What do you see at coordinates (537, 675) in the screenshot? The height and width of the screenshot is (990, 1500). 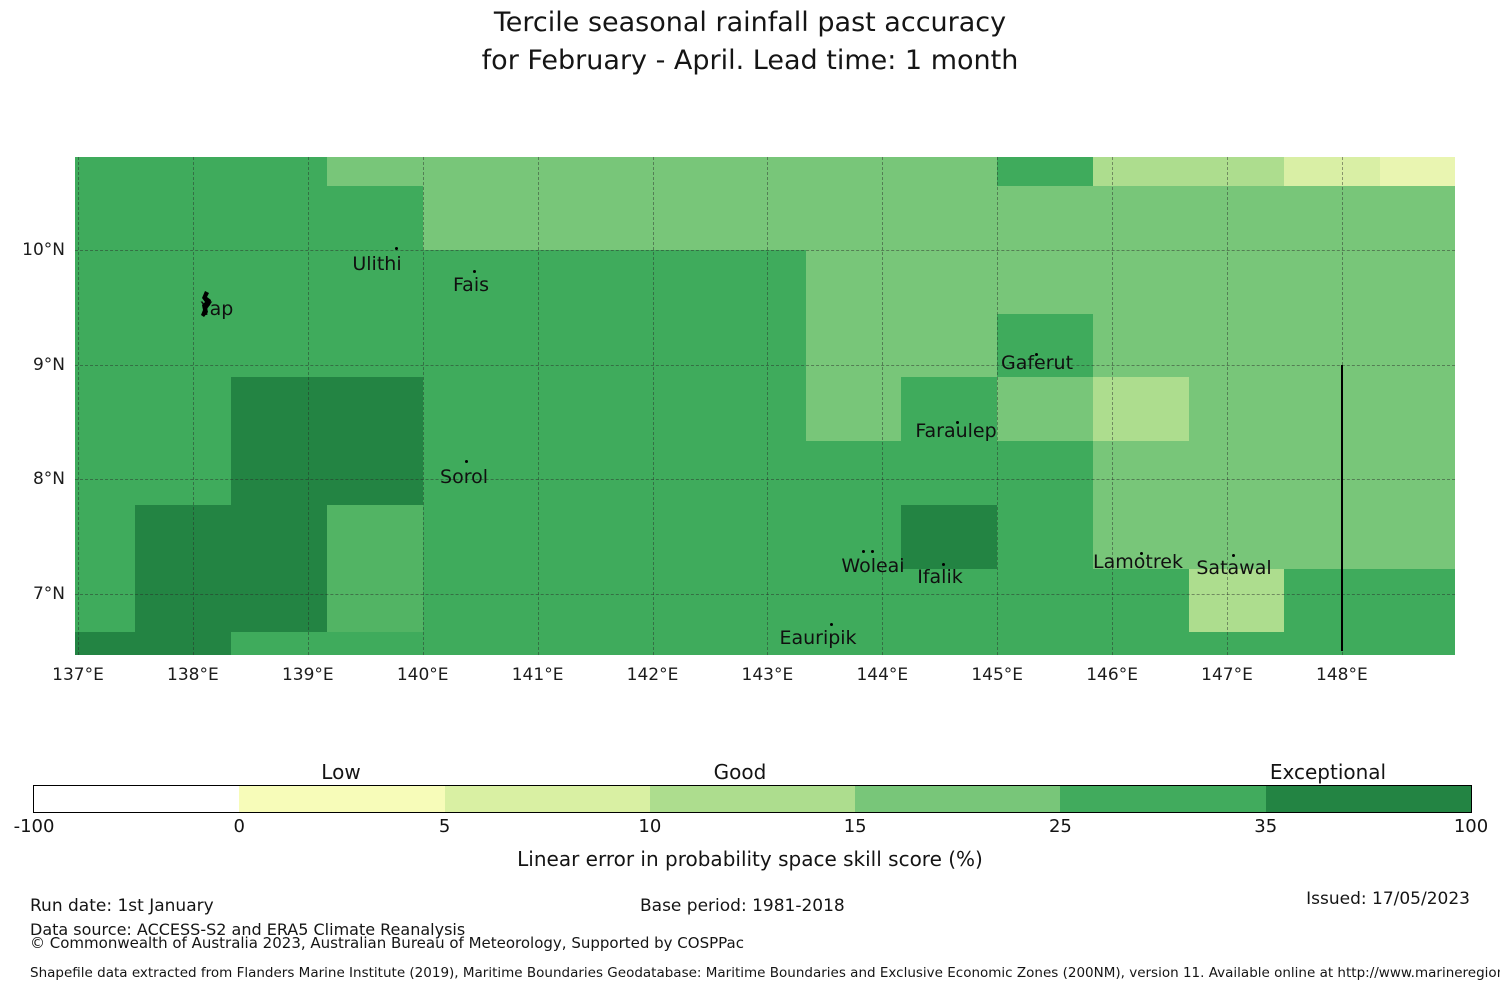 I see `x-tick-label: 141°E` at bounding box center [537, 675].